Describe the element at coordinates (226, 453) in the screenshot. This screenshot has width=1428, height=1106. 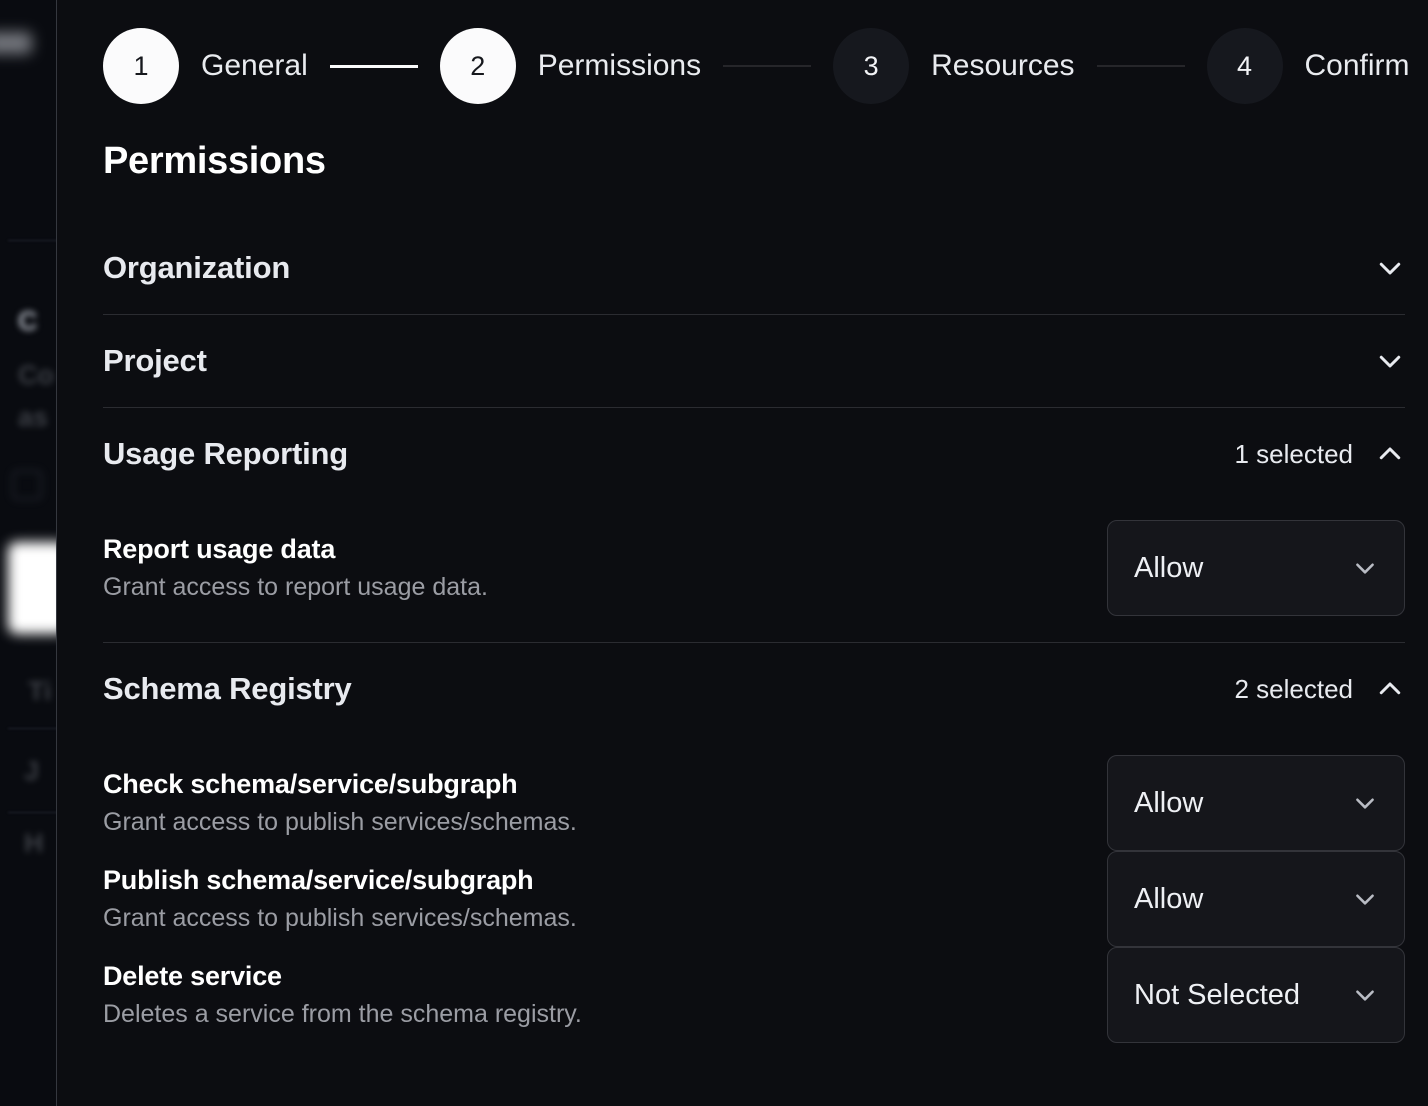
I see `section-title: Usage Reporting` at that location.